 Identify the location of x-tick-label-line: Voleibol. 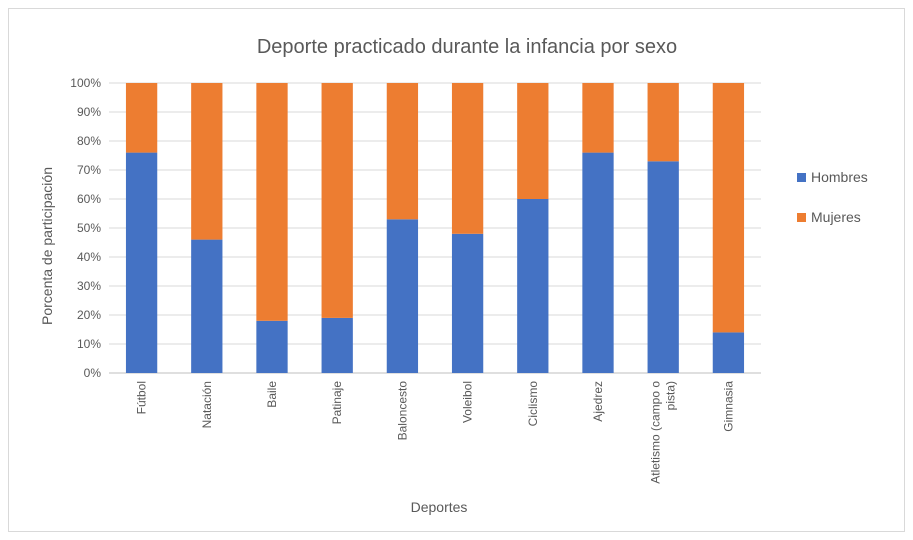
(468, 402).